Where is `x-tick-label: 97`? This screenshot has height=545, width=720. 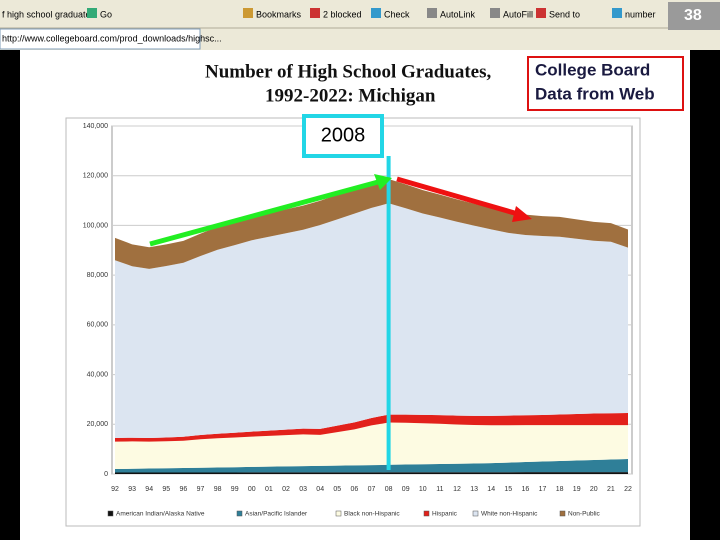
x-tick-label: 97 is located at coordinates (201, 489).